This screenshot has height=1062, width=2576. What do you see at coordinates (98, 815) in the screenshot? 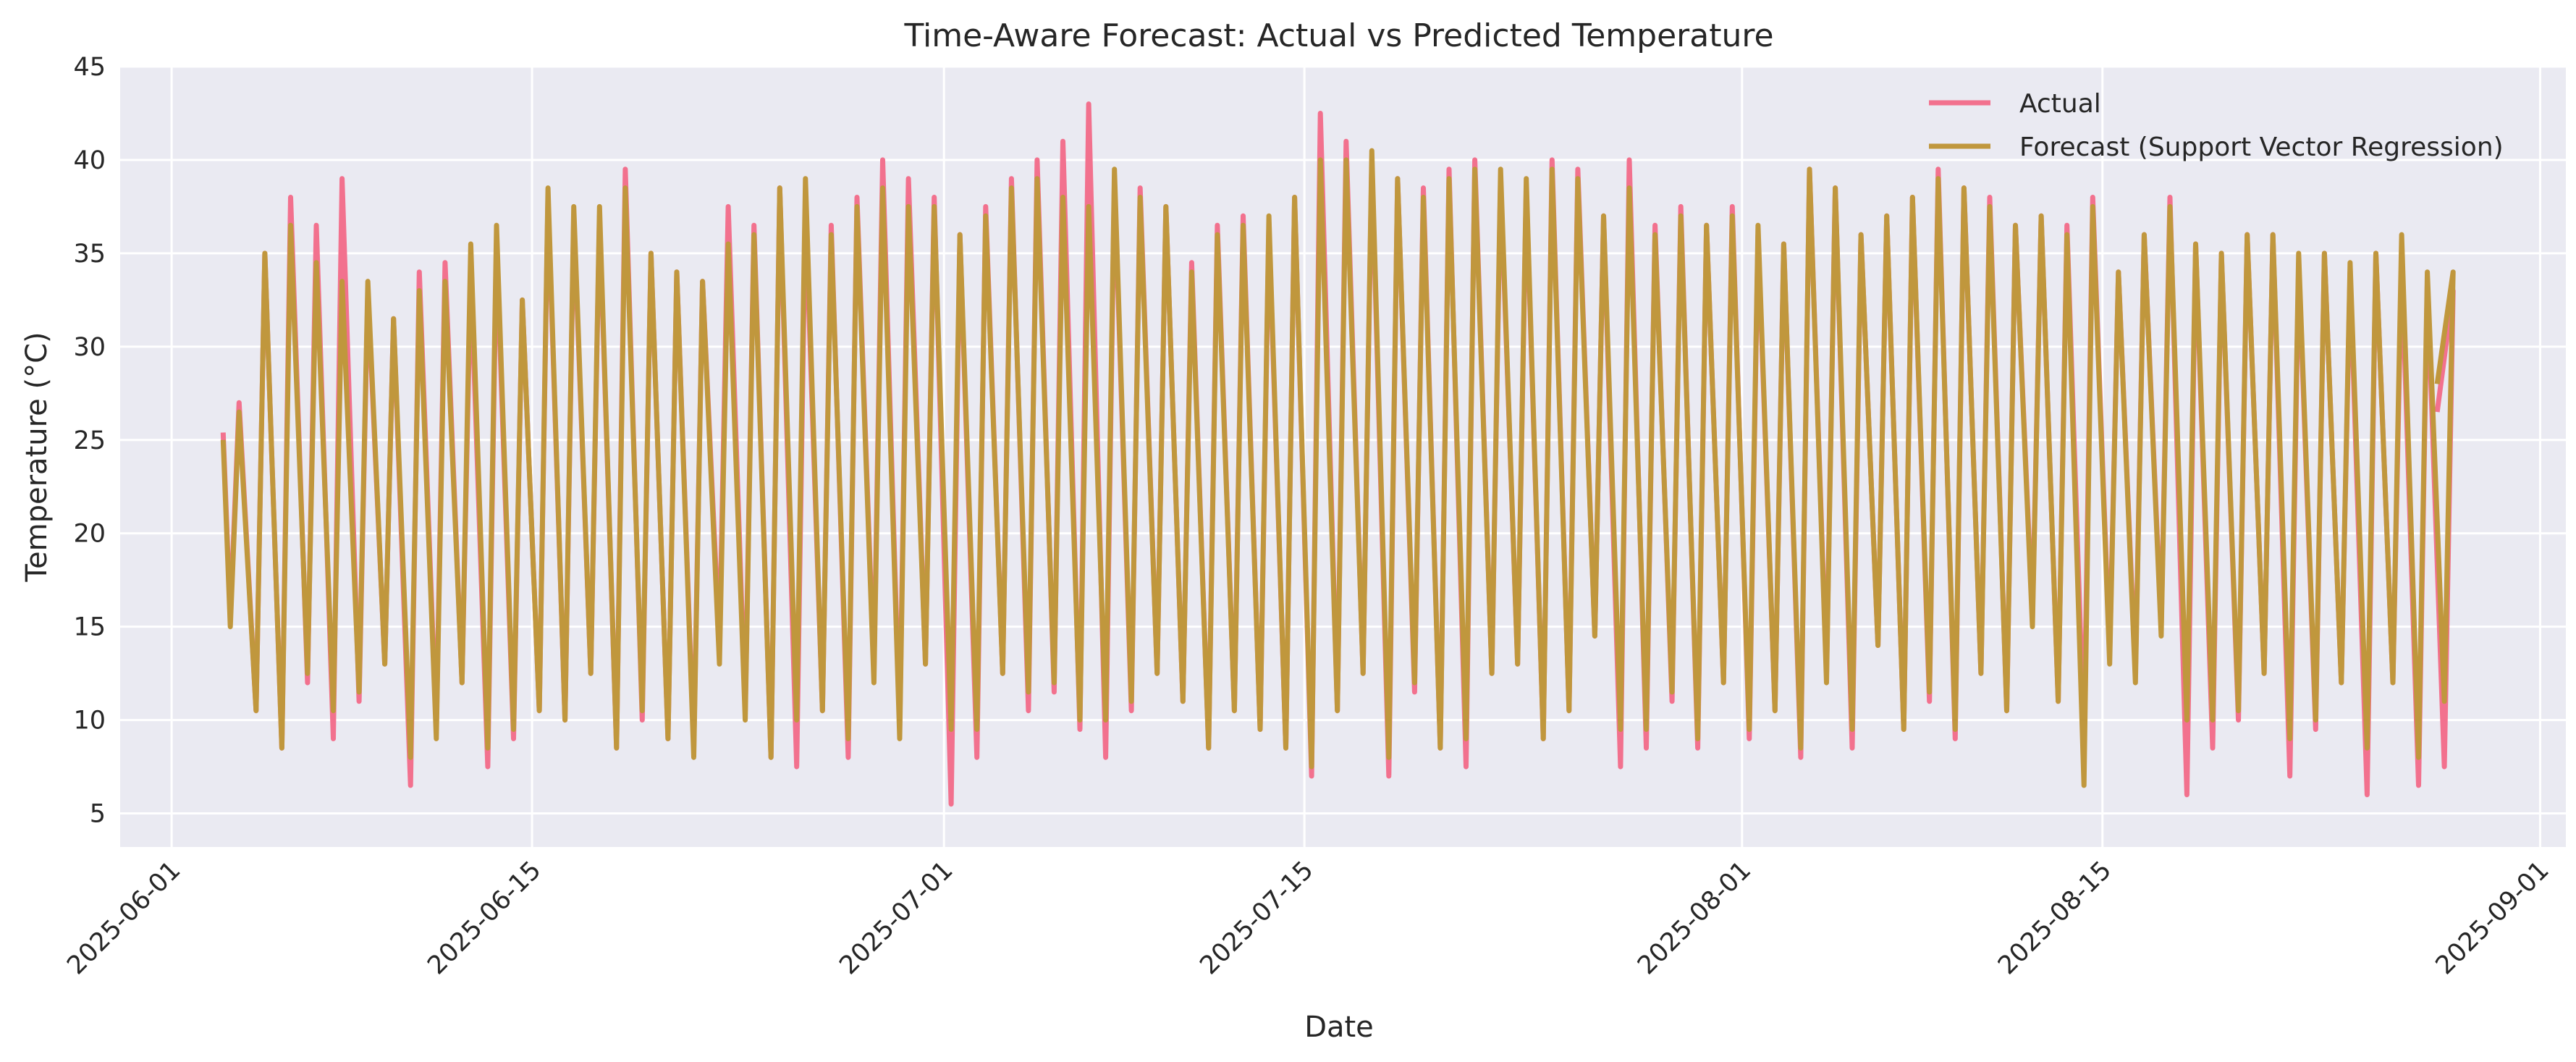
I see `y-tick-label: 5` at bounding box center [98, 815].